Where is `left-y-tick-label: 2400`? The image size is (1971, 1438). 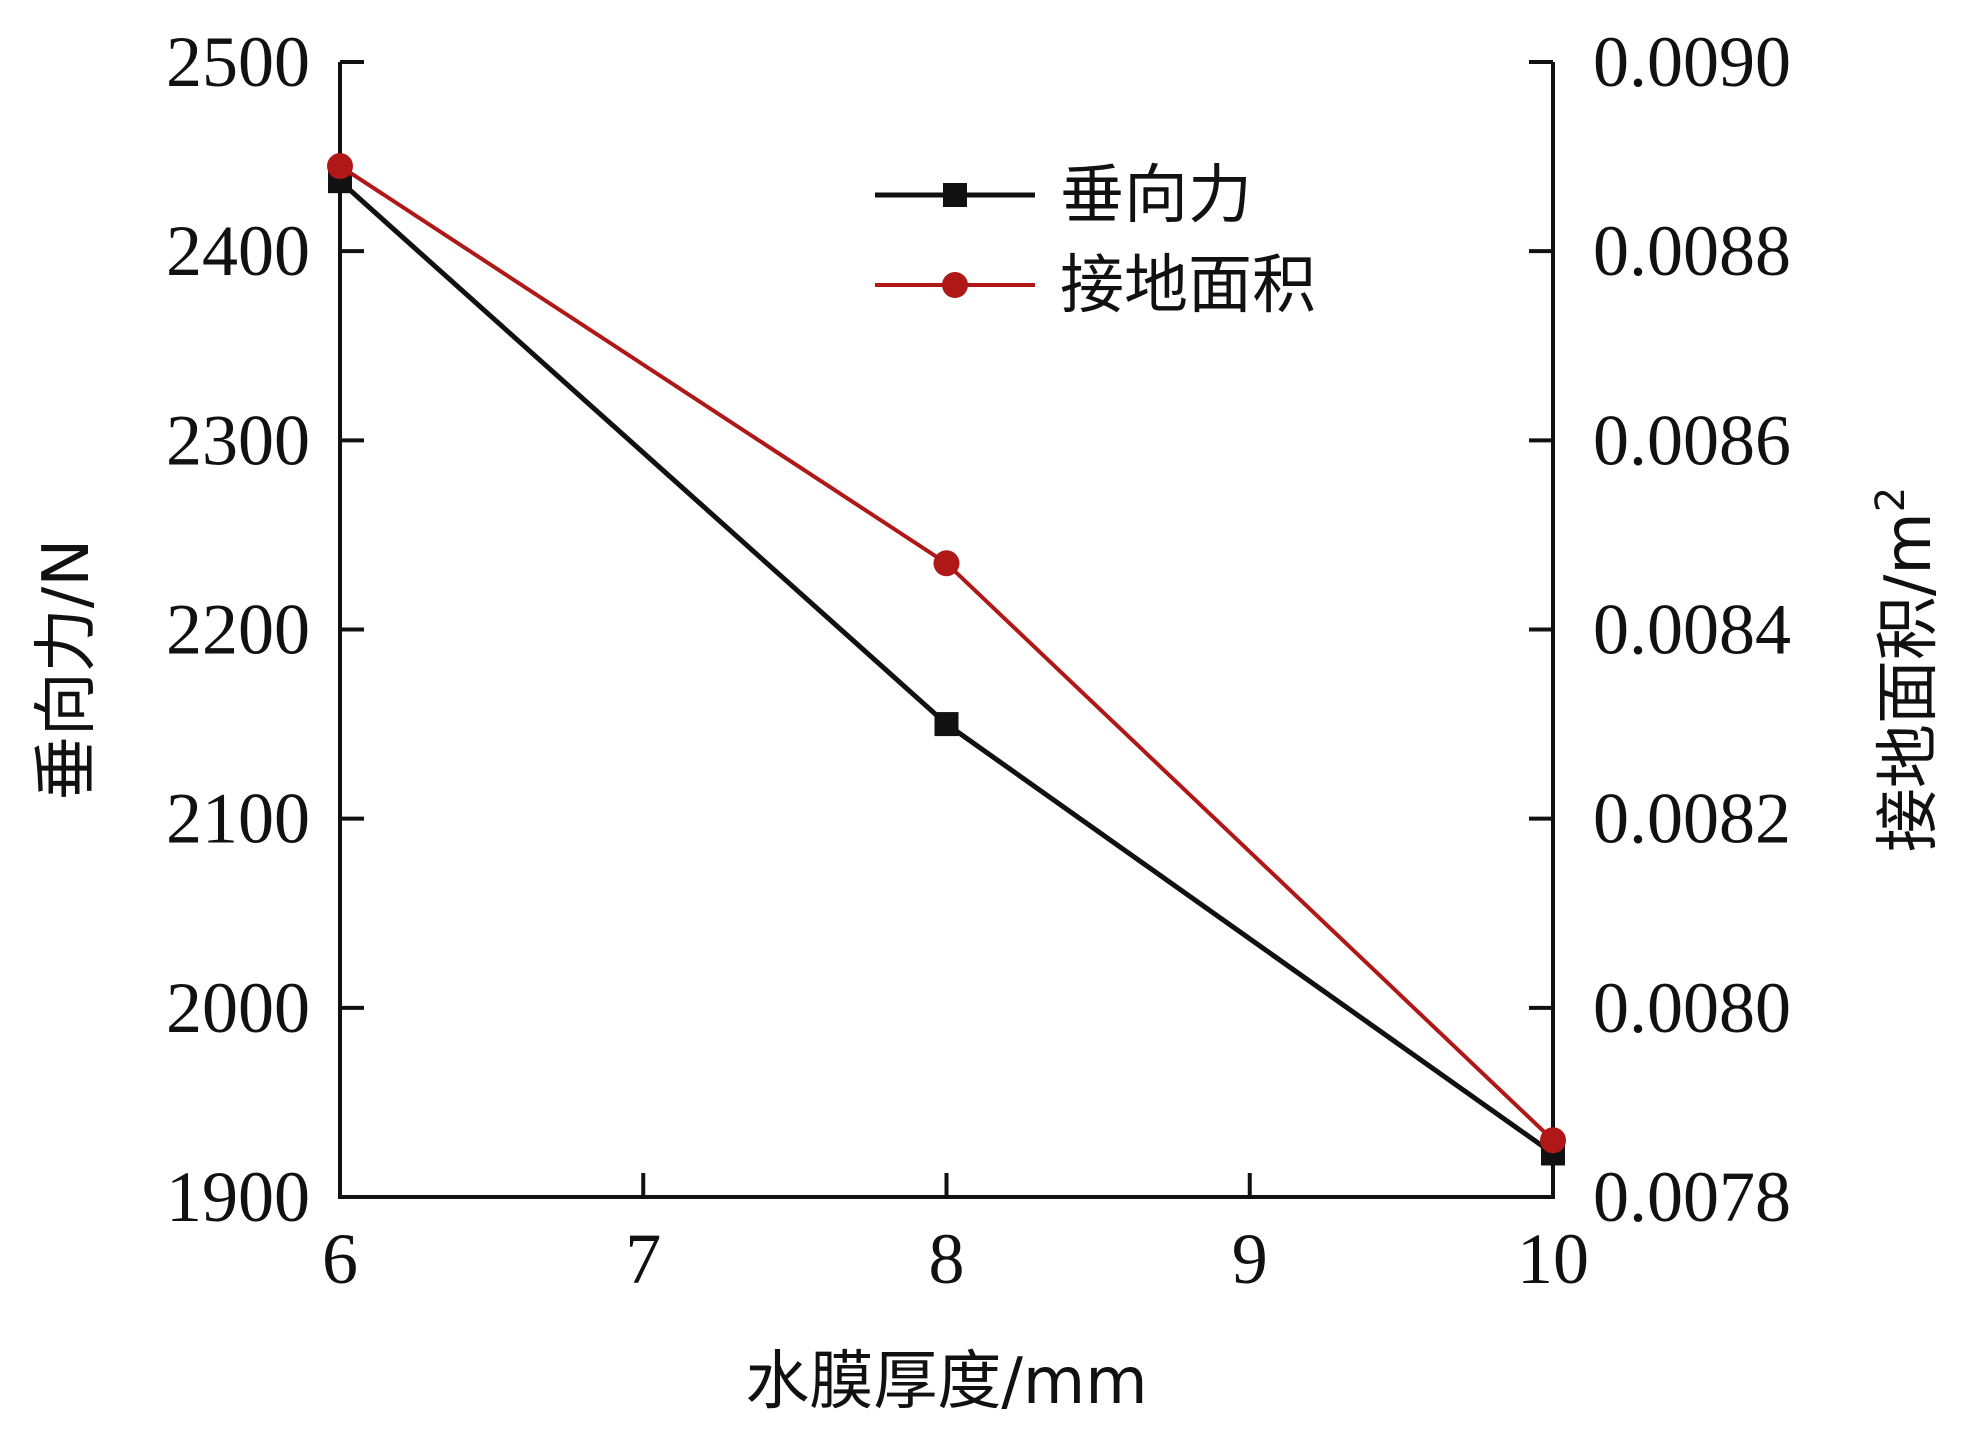 left-y-tick-label: 2400 is located at coordinates (238, 251).